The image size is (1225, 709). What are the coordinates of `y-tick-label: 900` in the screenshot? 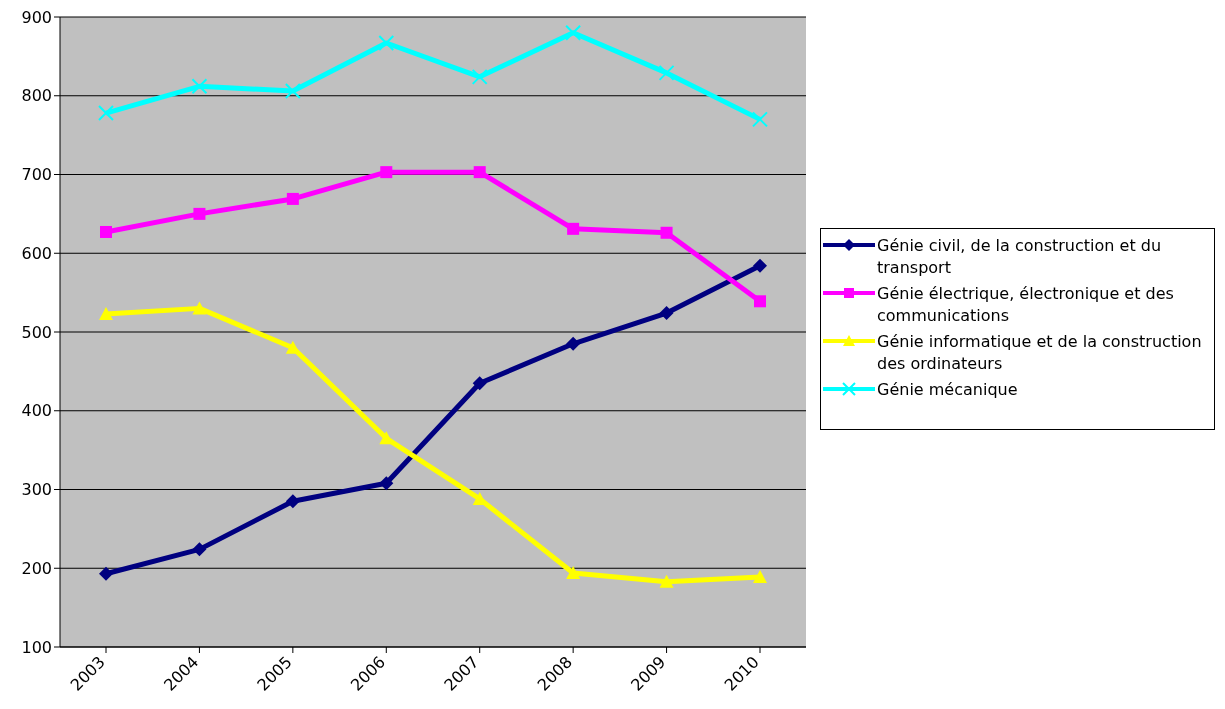 It's located at (36, 17).